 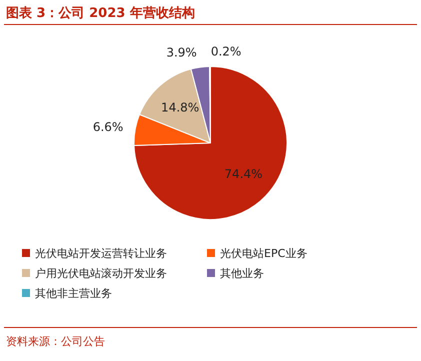 I want to click on legend-label: 户用光伏电站滚动开发业务, so click(x=101, y=273).